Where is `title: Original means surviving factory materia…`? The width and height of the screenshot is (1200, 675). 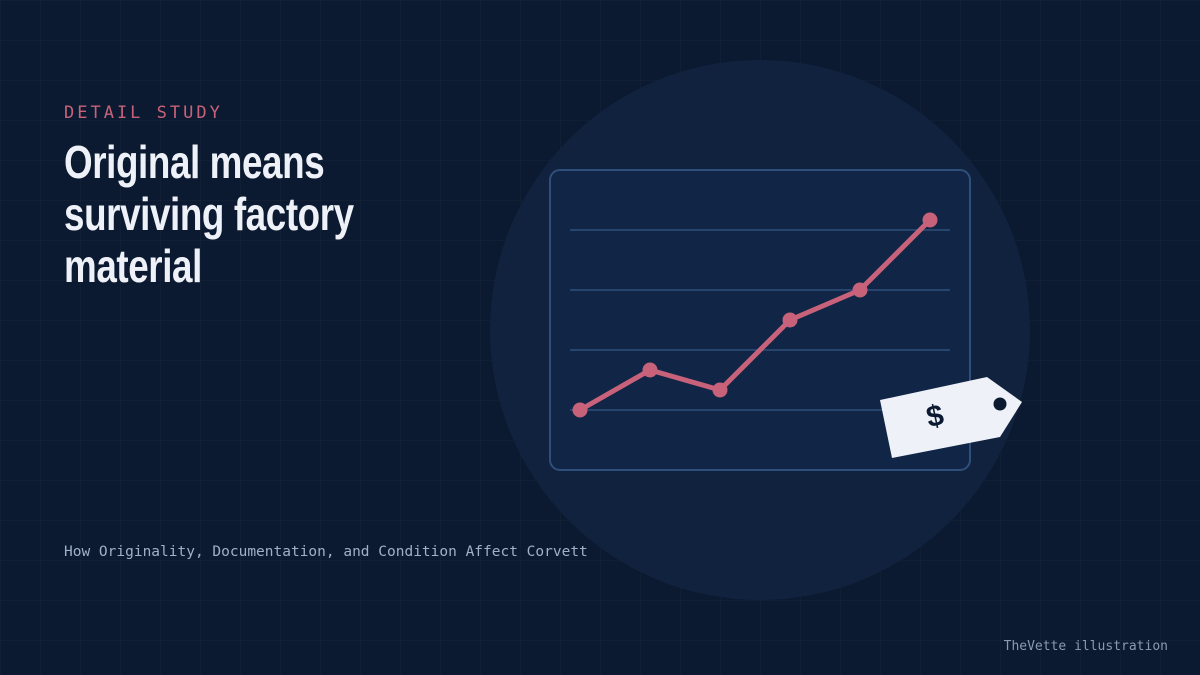 title: Original means surviving factory materia… is located at coordinates (209, 214).